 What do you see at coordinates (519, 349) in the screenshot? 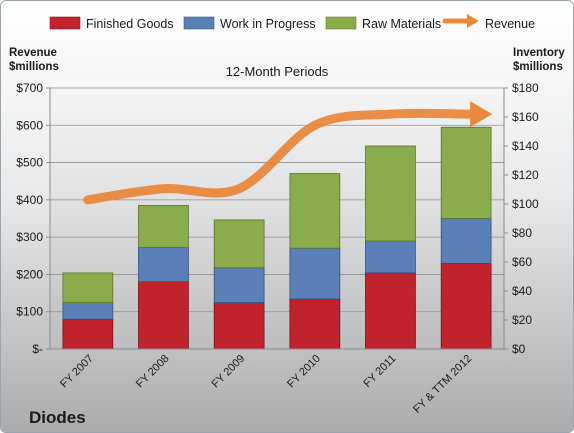
I see `right-tick-label: $0` at bounding box center [519, 349].